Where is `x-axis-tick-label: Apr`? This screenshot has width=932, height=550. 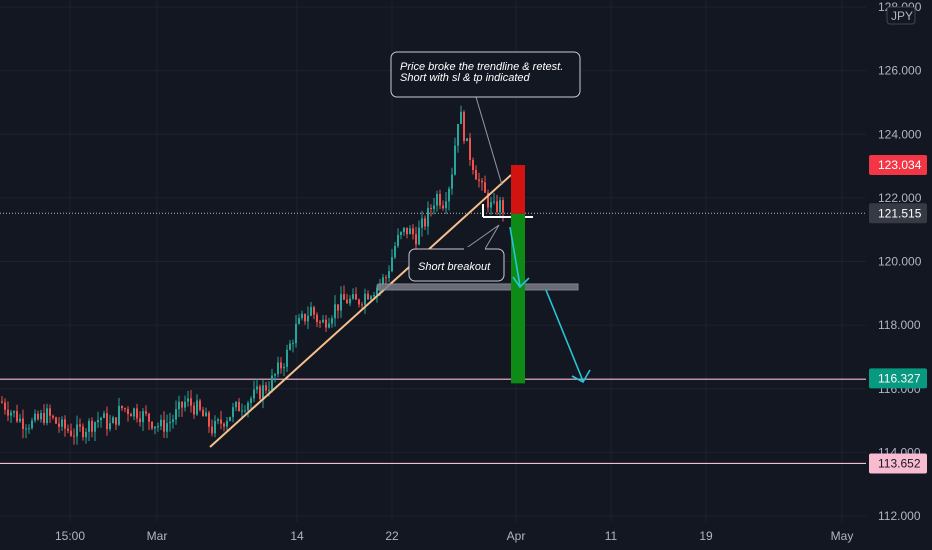
x-axis-tick-label: Apr is located at coordinates (516, 536).